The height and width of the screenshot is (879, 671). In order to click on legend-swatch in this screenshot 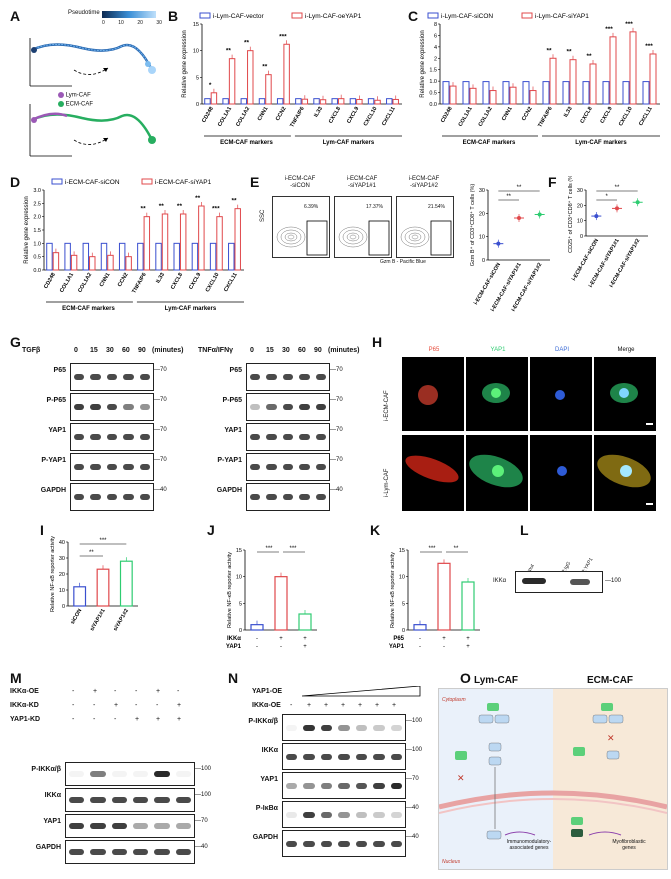, I will do `click(297, 15)`.